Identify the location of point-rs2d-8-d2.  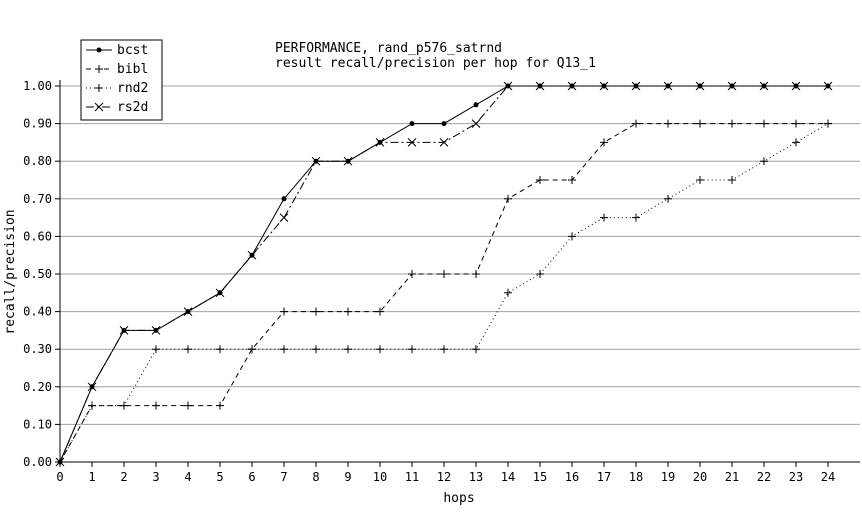
(316, 161).